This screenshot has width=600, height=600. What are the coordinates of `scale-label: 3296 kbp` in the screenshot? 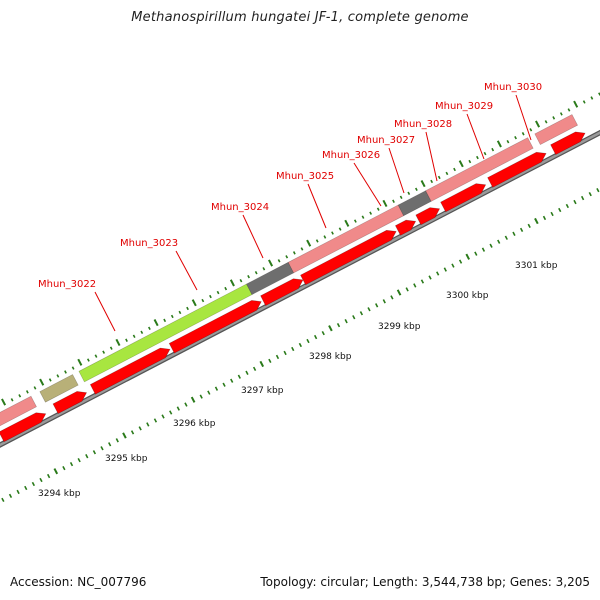 It's located at (194, 424).